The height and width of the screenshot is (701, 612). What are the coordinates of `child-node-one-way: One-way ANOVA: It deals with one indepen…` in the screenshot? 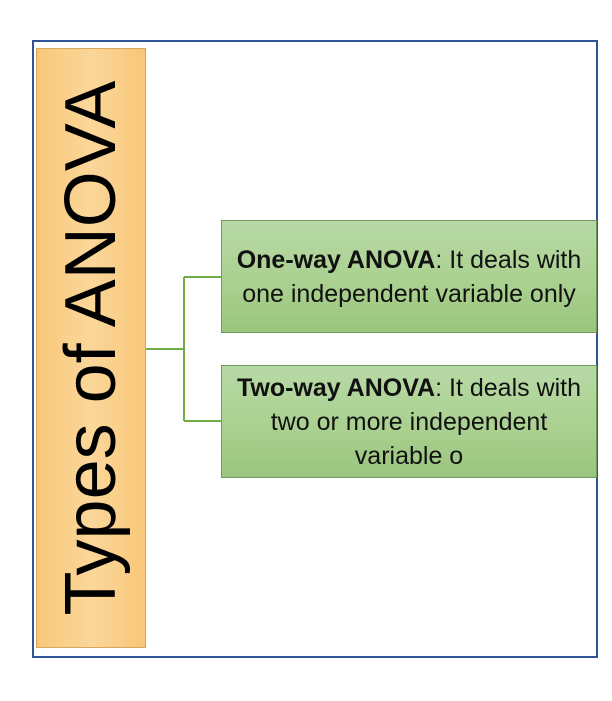 It's located at (409, 276).